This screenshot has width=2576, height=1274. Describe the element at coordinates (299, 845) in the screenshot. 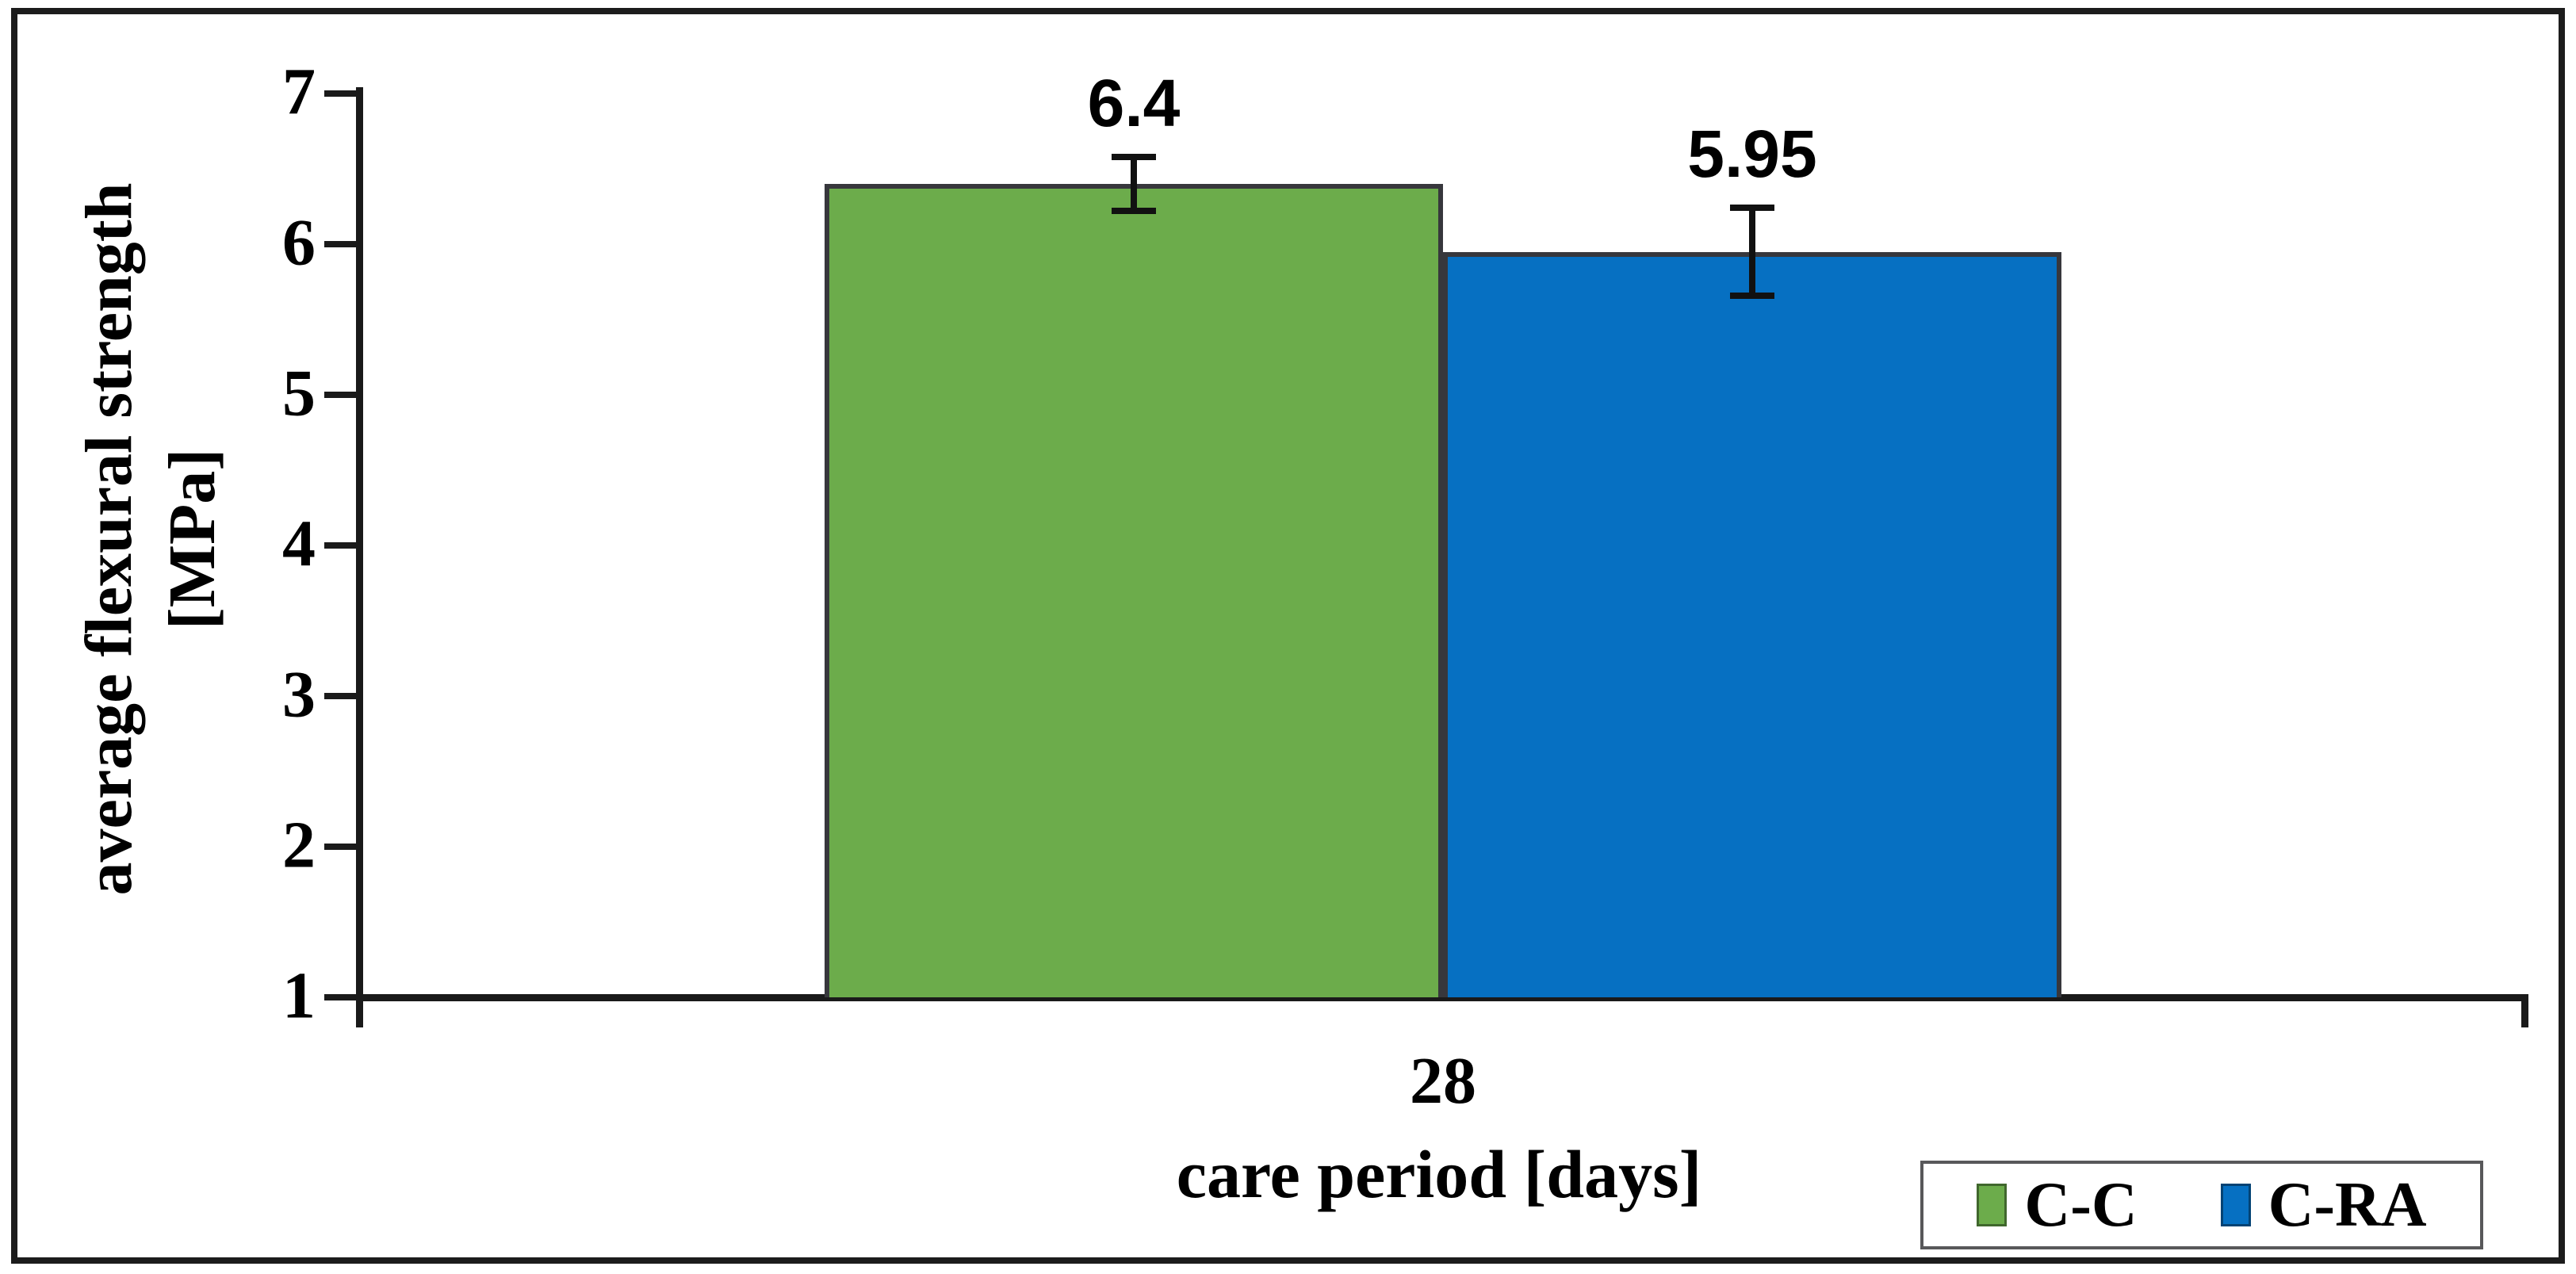

I see `y-tick-label: 2` at that location.